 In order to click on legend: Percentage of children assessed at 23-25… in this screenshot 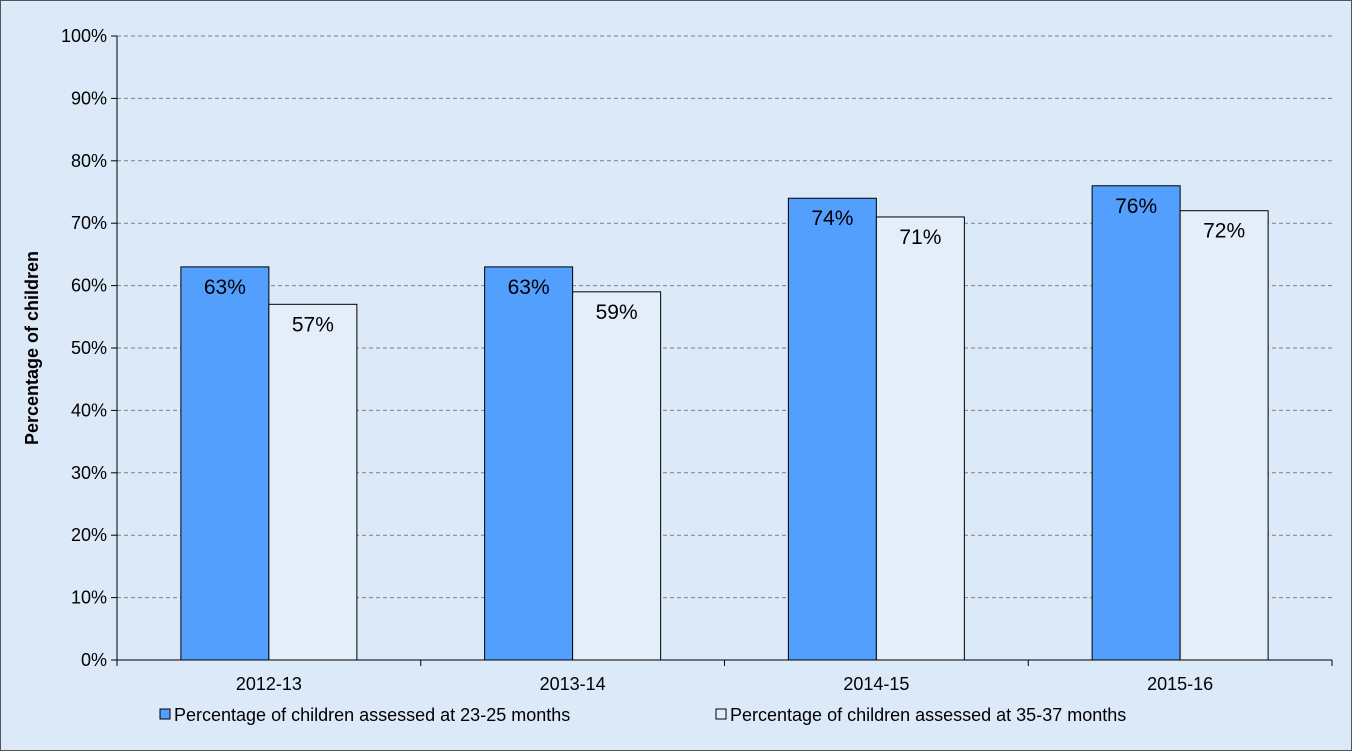, I will do `click(642, 715)`.